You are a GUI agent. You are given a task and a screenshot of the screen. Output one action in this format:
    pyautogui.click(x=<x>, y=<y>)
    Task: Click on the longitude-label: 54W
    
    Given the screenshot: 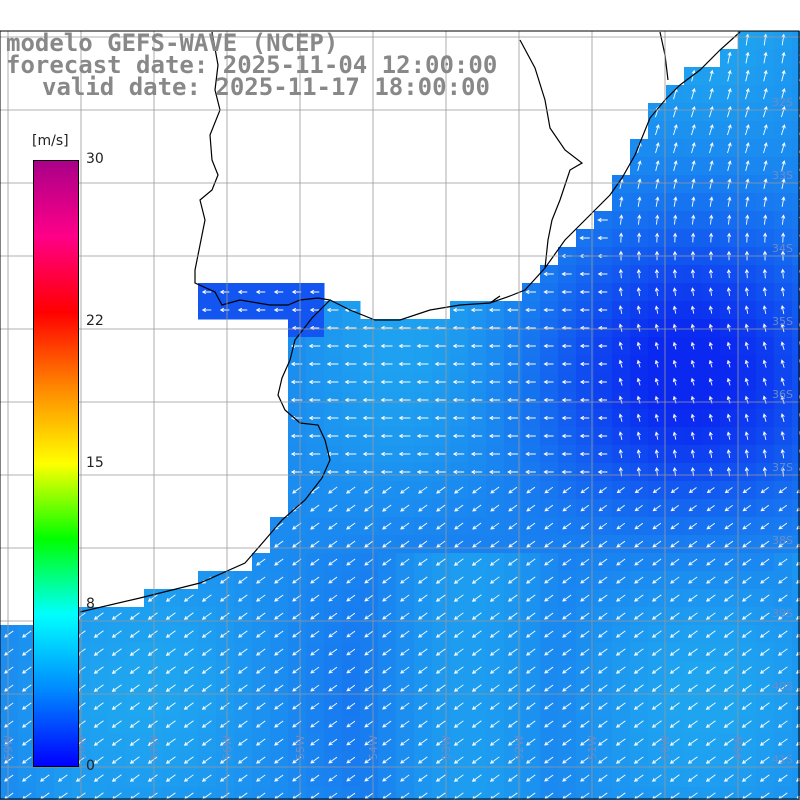 What is the action you would take?
    pyautogui.click(x=373, y=747)
    